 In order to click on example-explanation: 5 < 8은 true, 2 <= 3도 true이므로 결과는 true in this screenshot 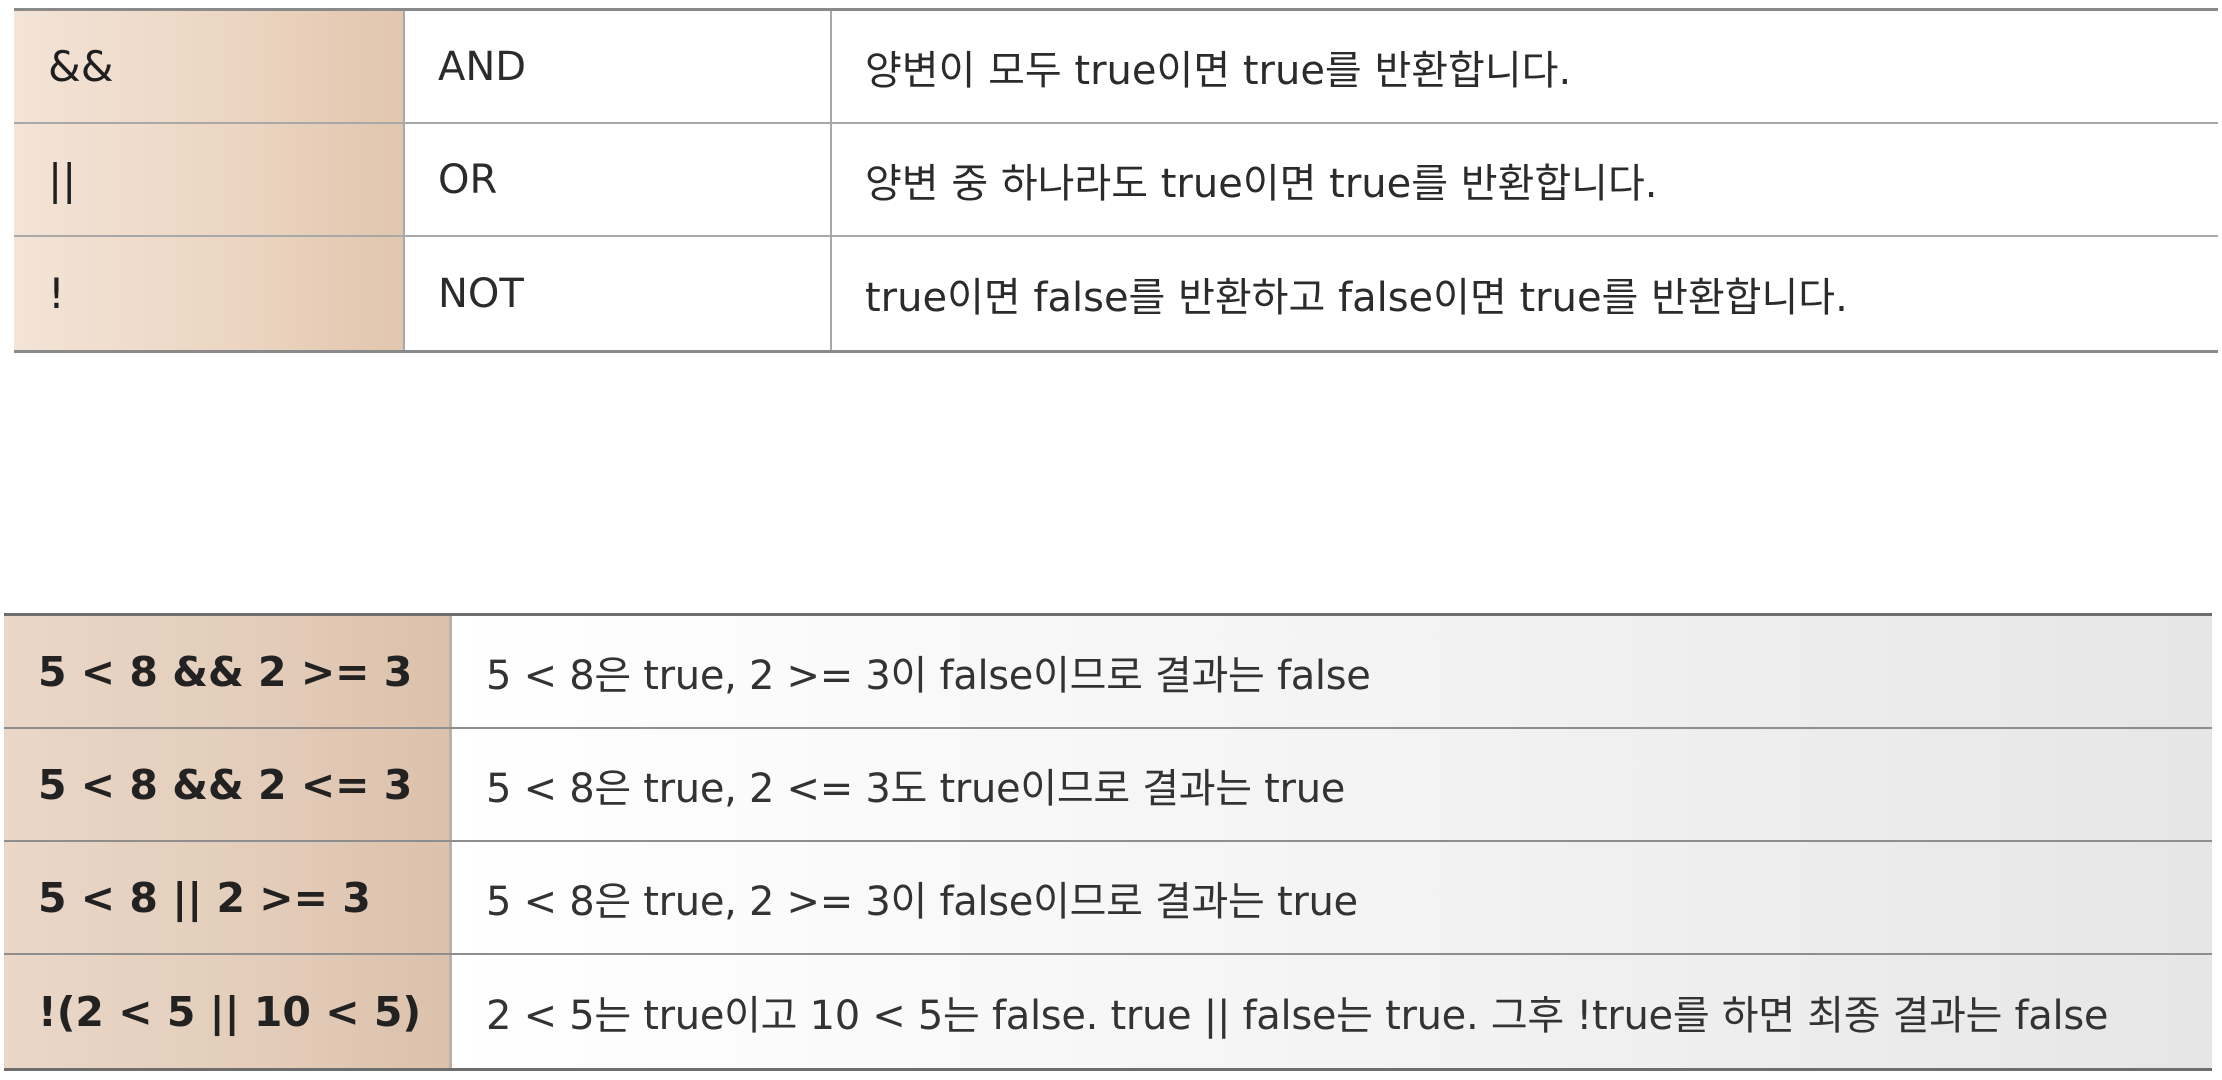, I will do `click(1332, 784)`.